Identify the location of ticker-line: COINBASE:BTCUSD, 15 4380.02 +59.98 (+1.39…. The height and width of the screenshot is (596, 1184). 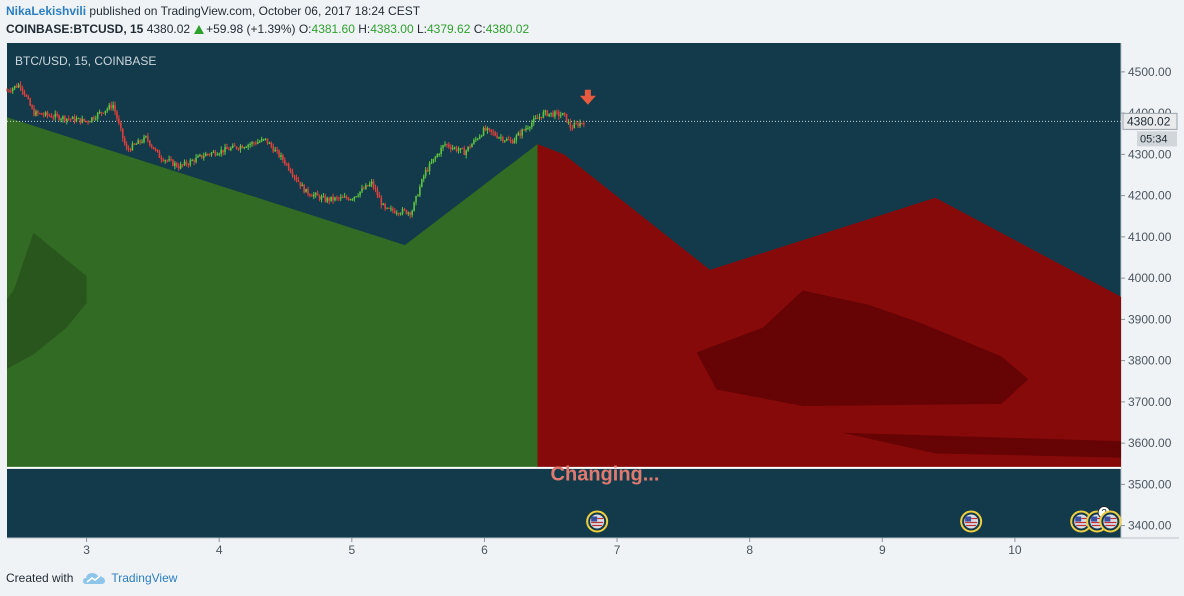
(267, 29).